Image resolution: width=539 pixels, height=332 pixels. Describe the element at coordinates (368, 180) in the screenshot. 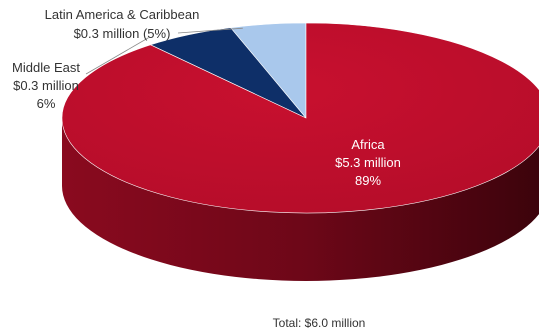

I see `slice-label-africa-percent: 89%` at that location.